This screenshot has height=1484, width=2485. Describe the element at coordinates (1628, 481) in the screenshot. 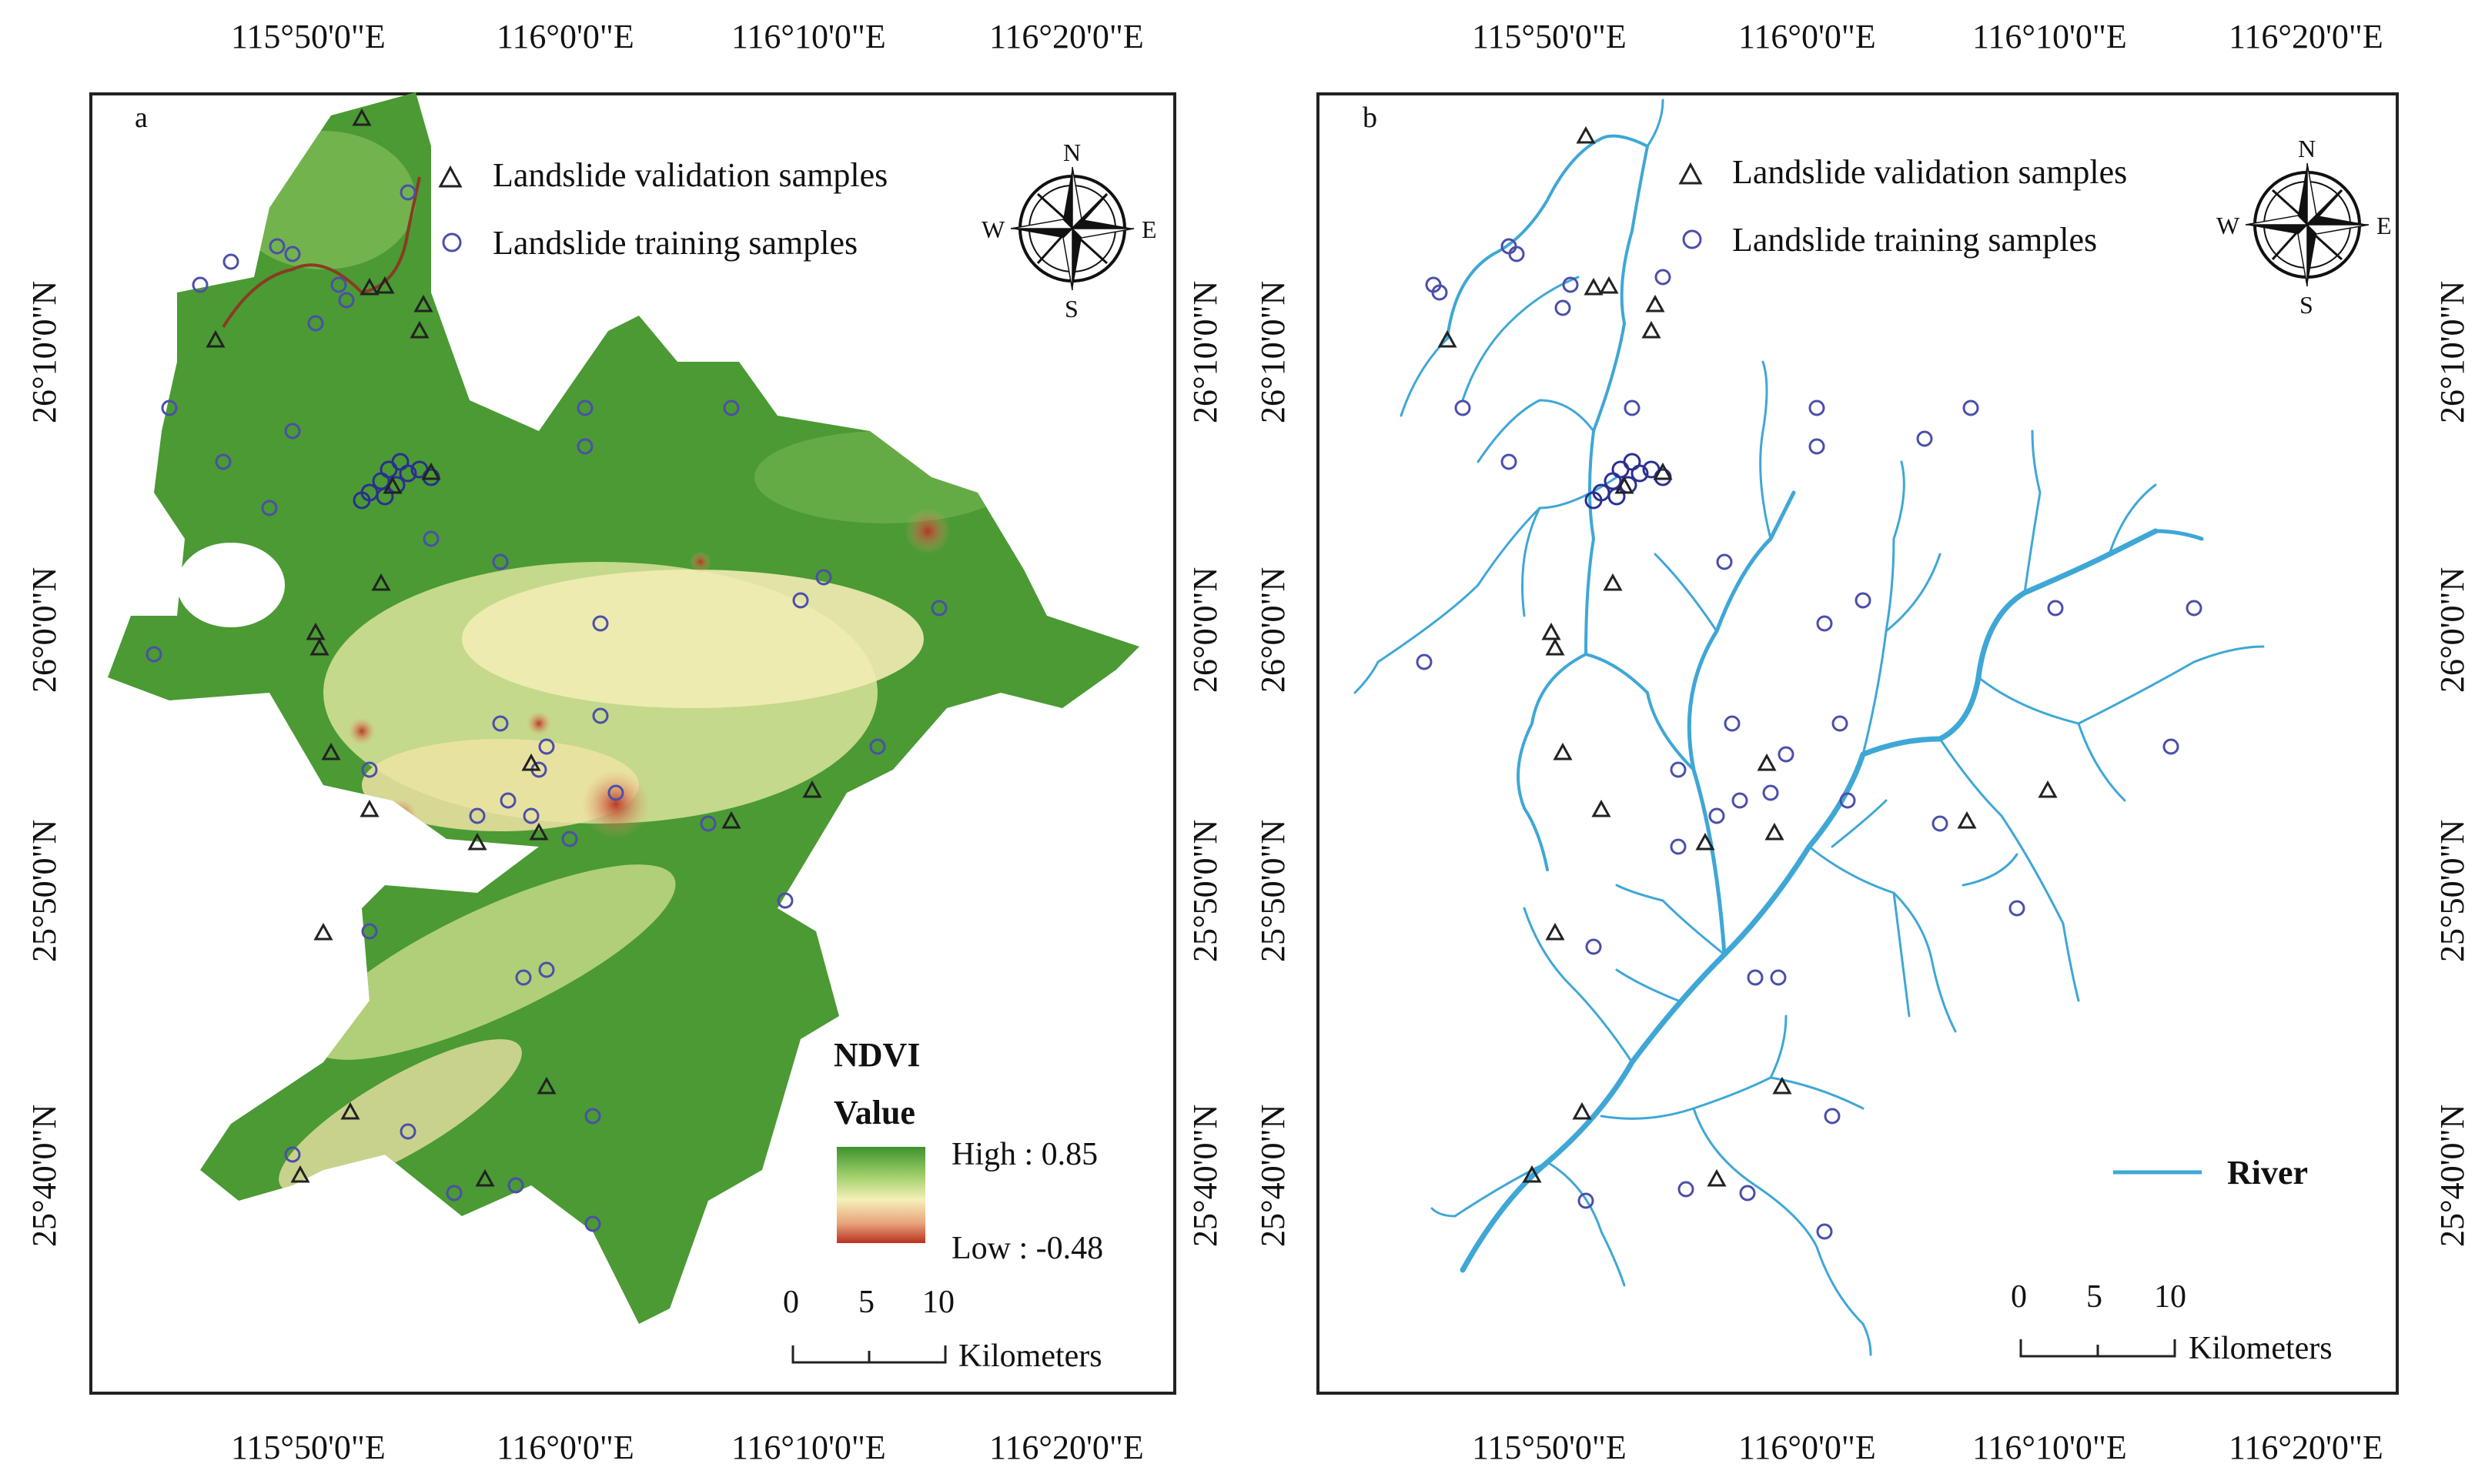

I see `training-cluster-b` at that location.